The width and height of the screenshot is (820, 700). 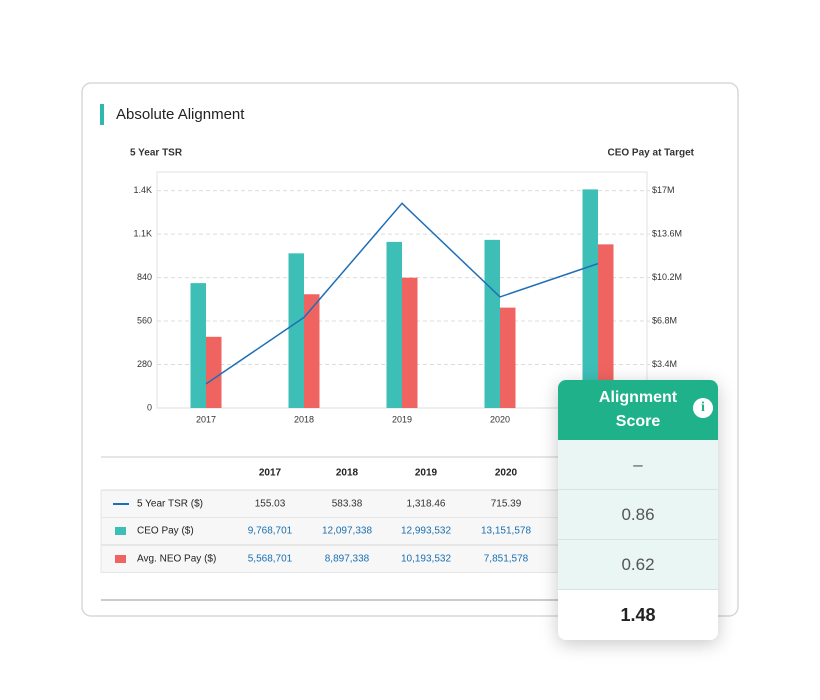 I want to click on table-cell: 5,568,701, so click(x=270, y=559).